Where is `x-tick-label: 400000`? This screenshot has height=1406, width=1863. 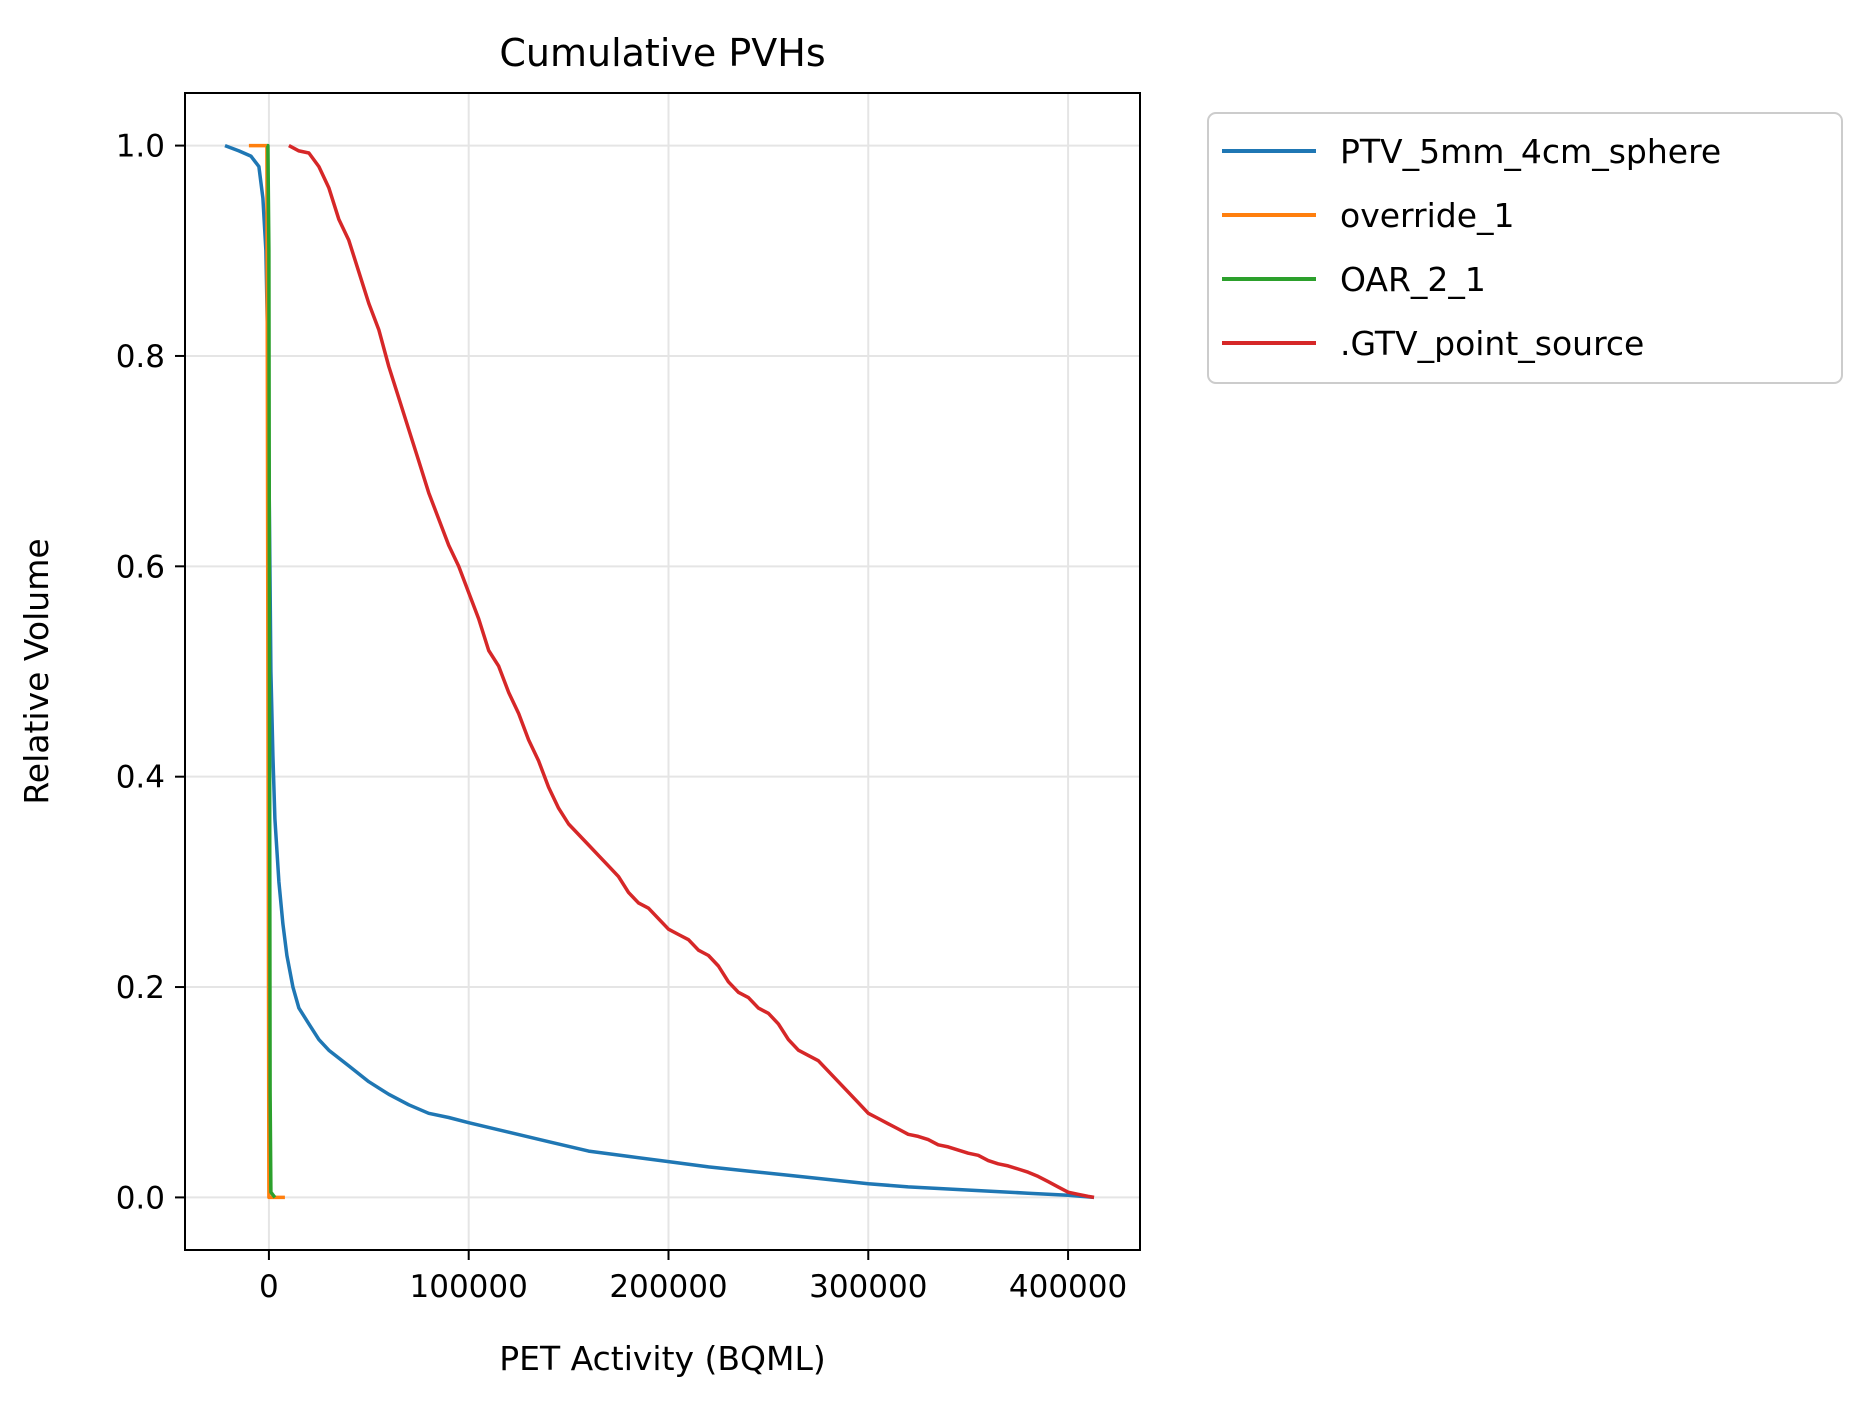 x-tick-label: 400000 is located at coordinates (1068, 1287).